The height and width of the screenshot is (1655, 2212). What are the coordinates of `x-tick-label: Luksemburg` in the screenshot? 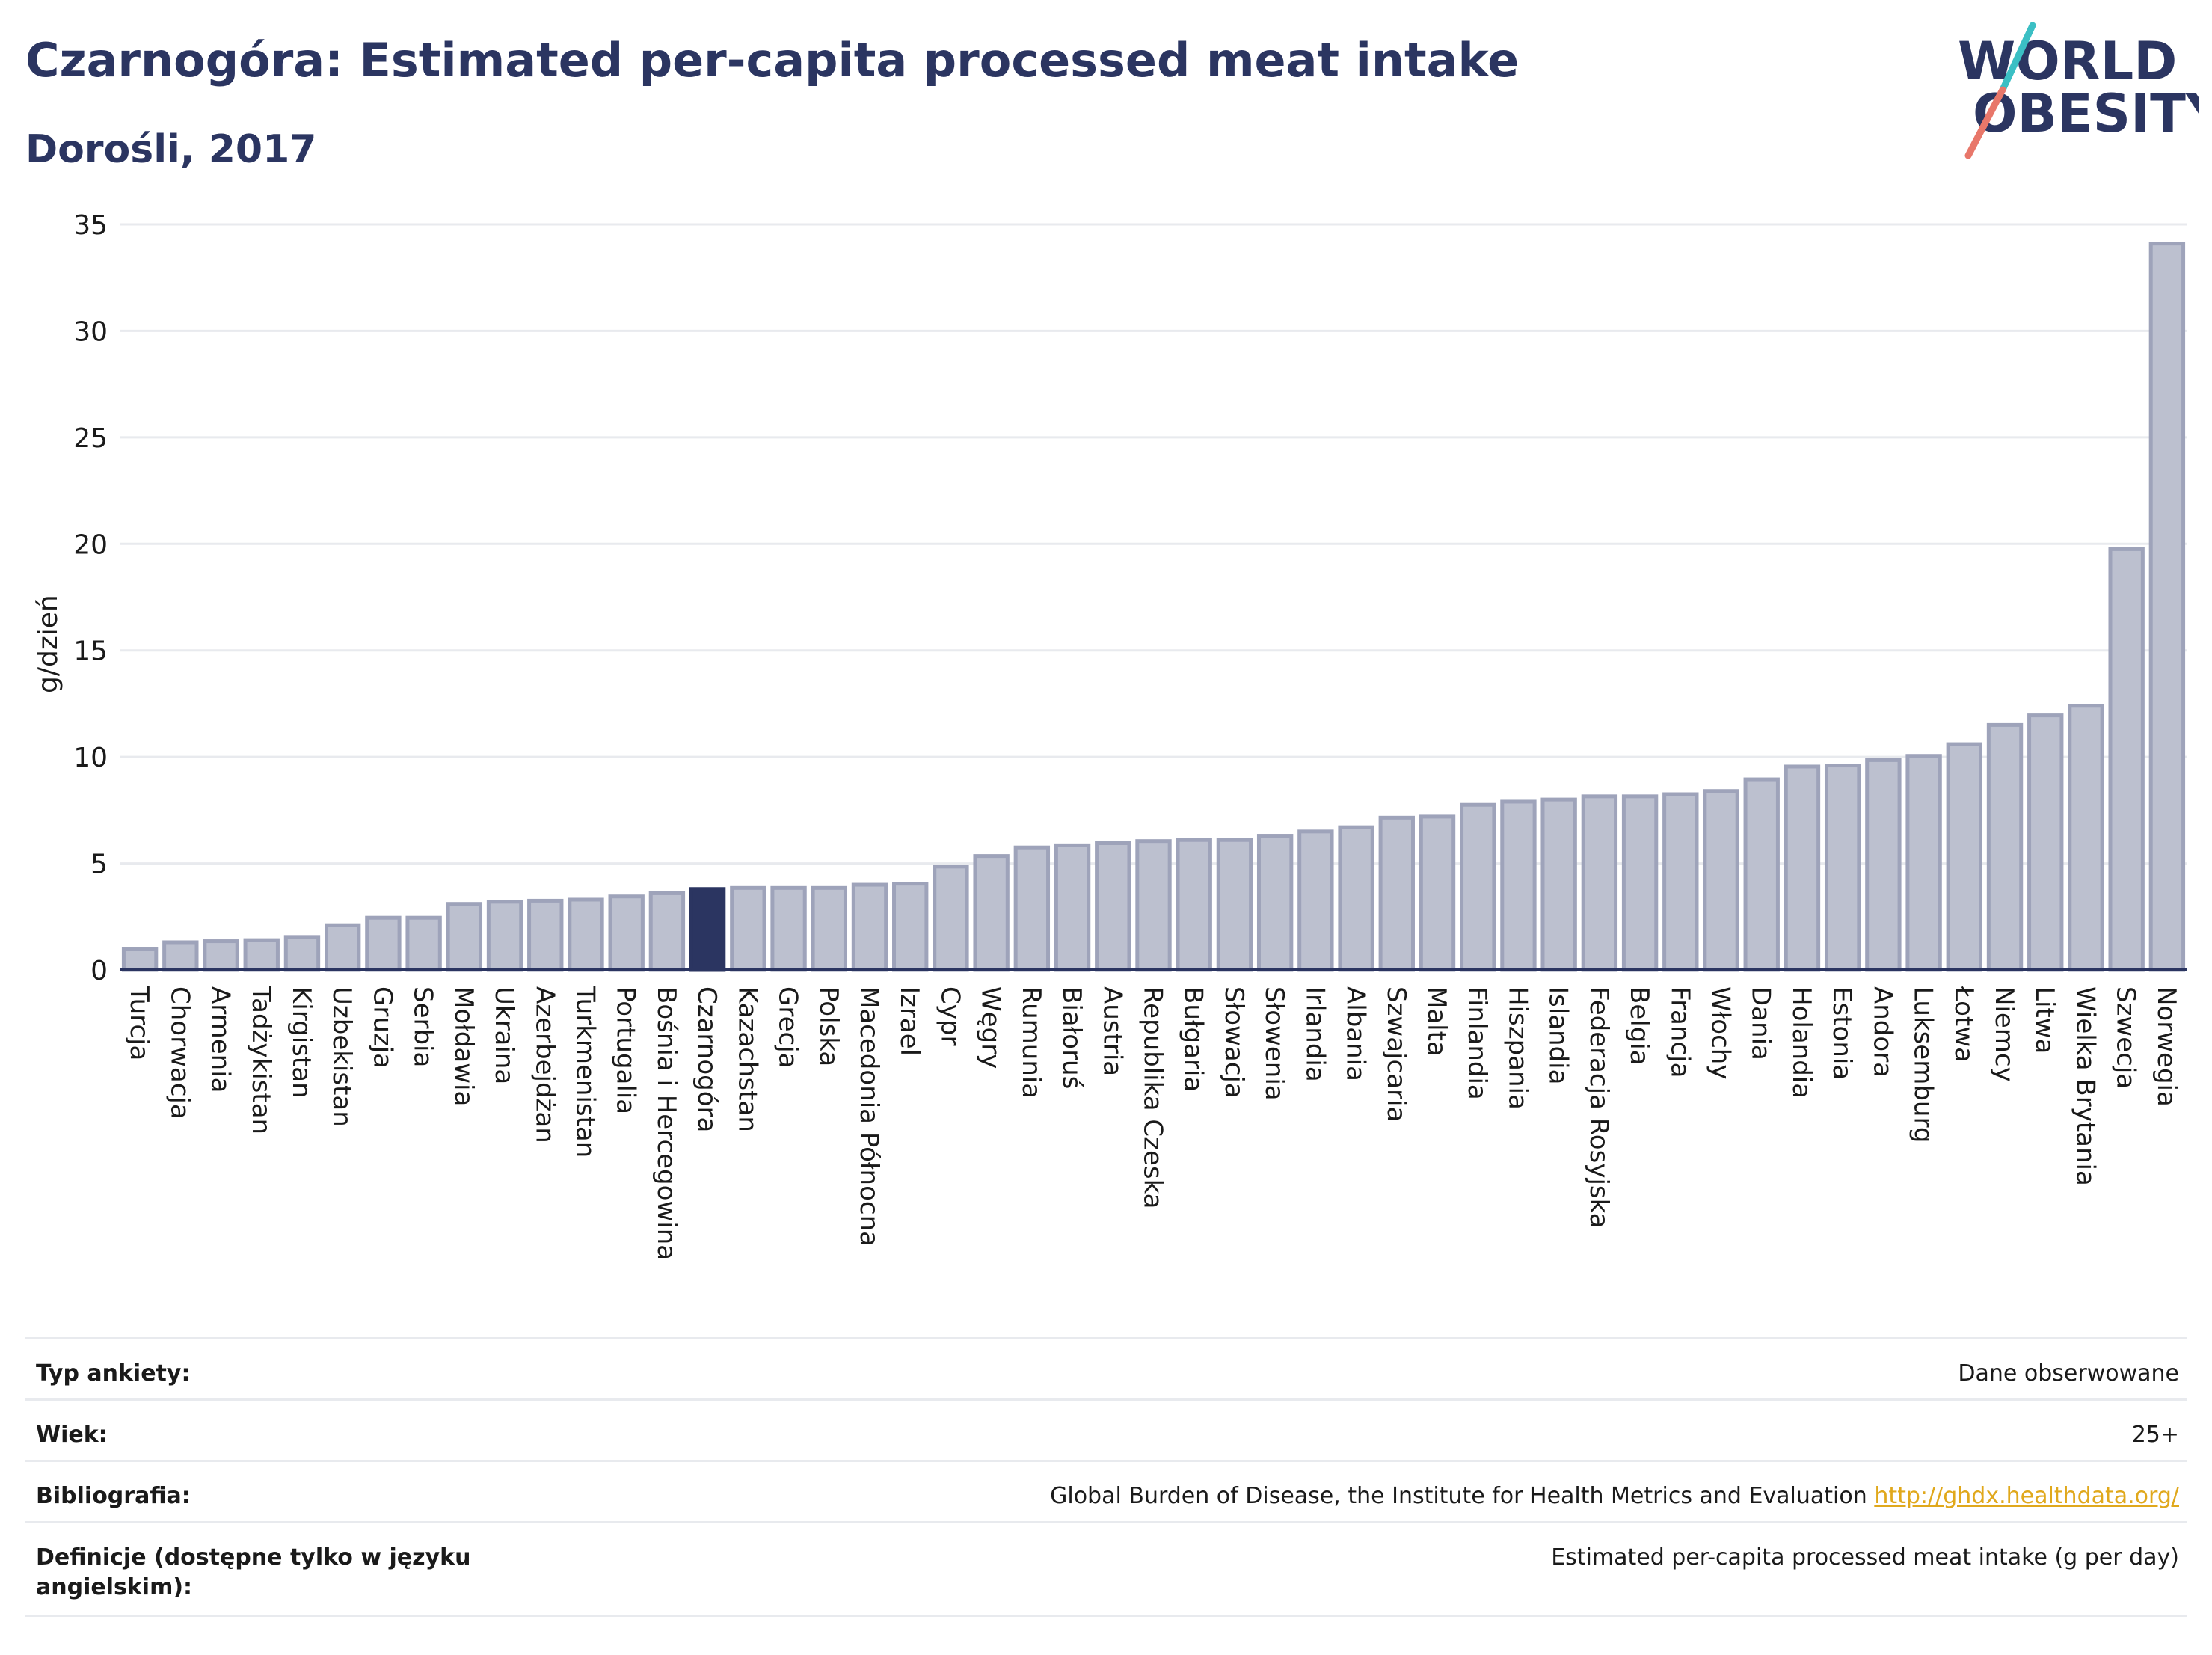 It's located at (1923, 1064).